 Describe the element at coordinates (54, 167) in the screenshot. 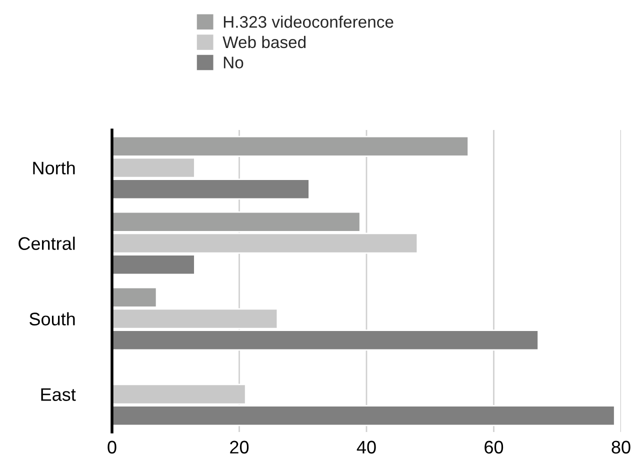

I see `y-tick-label: North` at that location.